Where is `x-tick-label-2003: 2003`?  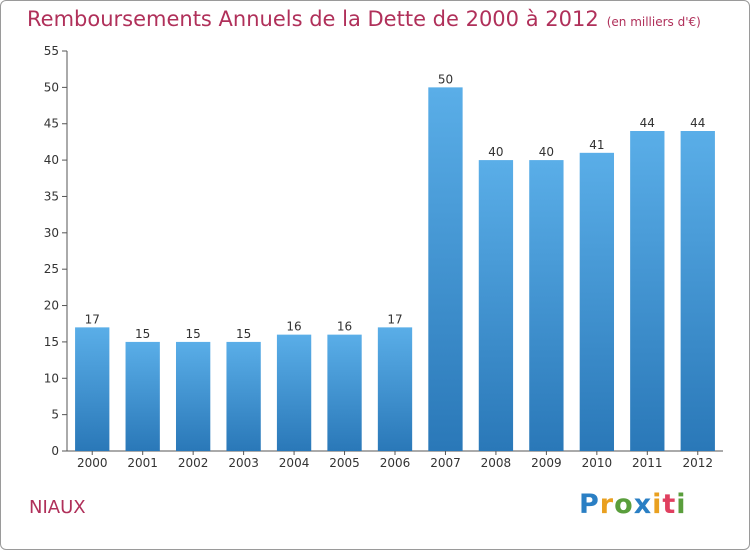 x-tick-label-2003: 2003 is located at coordinates (243, 463).